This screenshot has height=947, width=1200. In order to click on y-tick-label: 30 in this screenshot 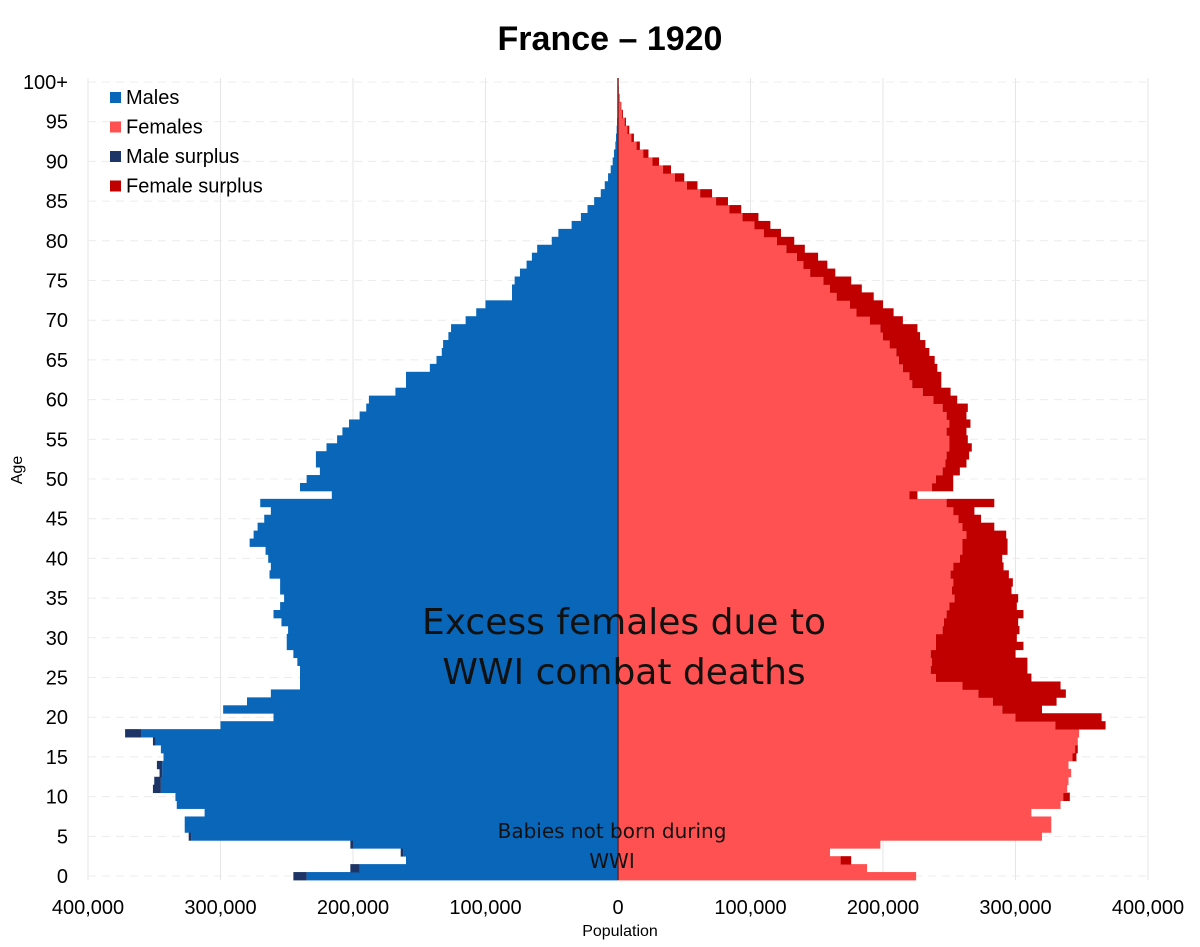, I will do `click(57, 639)`.